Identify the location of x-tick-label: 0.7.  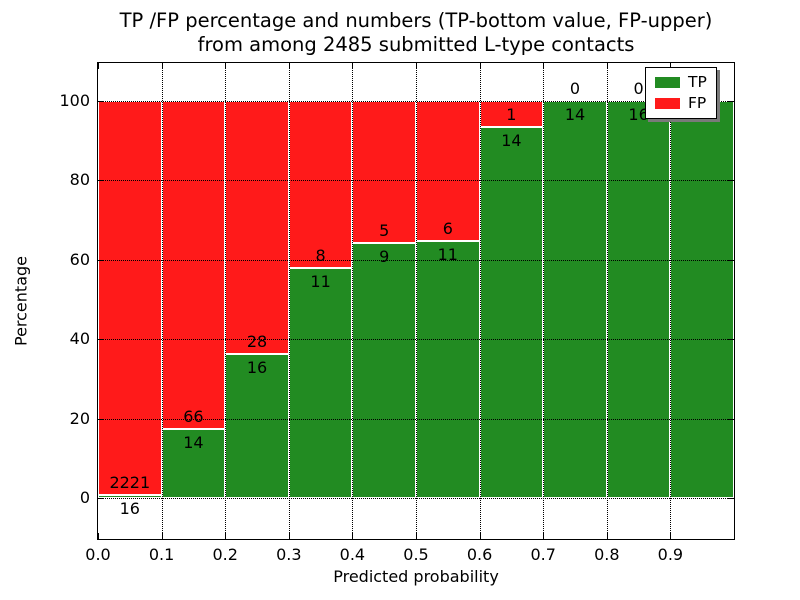
(543, 554).